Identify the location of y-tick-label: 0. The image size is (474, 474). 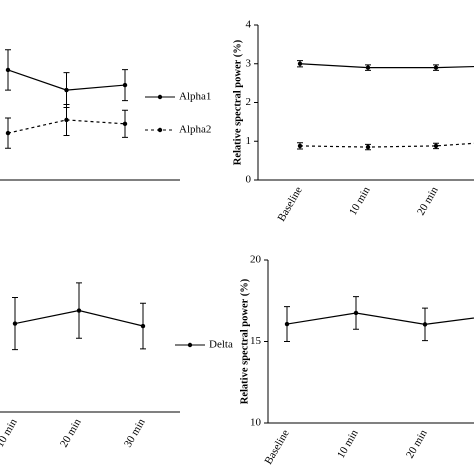
(249, 180).